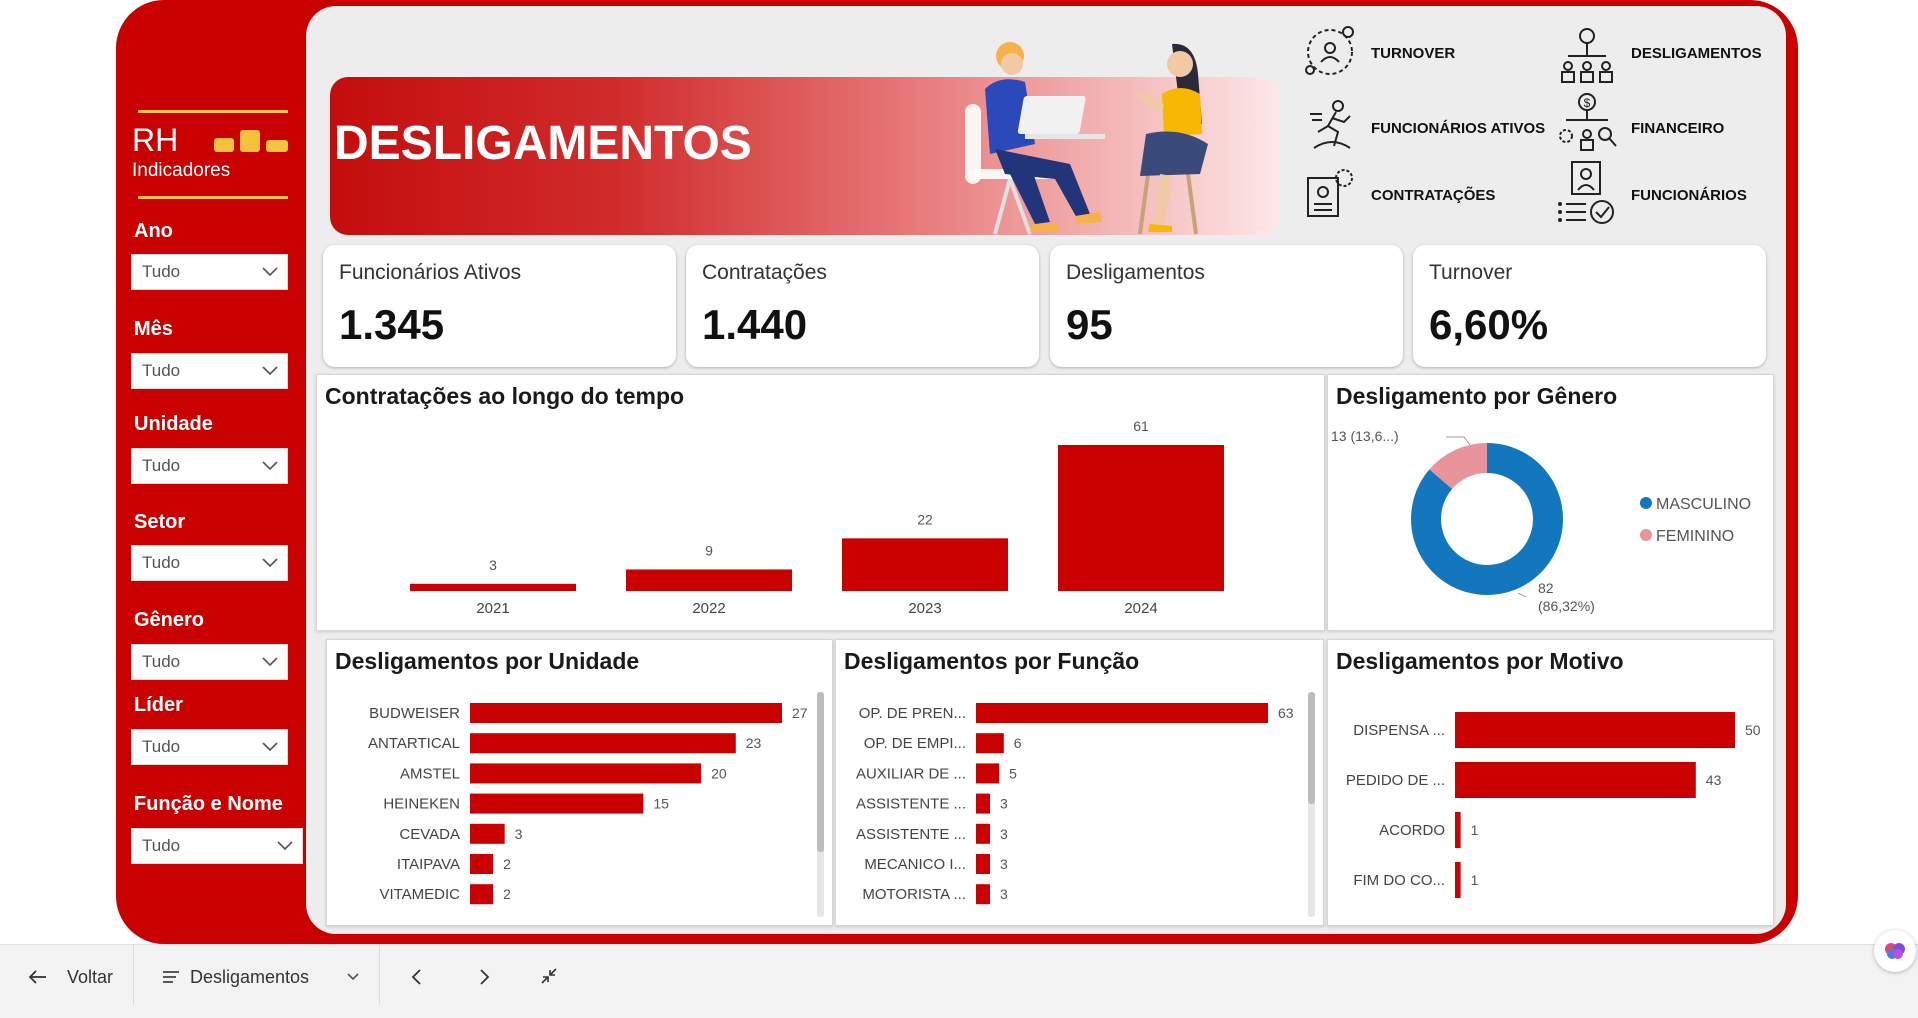 The height and width of the screenshot is (1018, 1918). I want to click on filter-ano-value: Tudo, so click(161, 271).